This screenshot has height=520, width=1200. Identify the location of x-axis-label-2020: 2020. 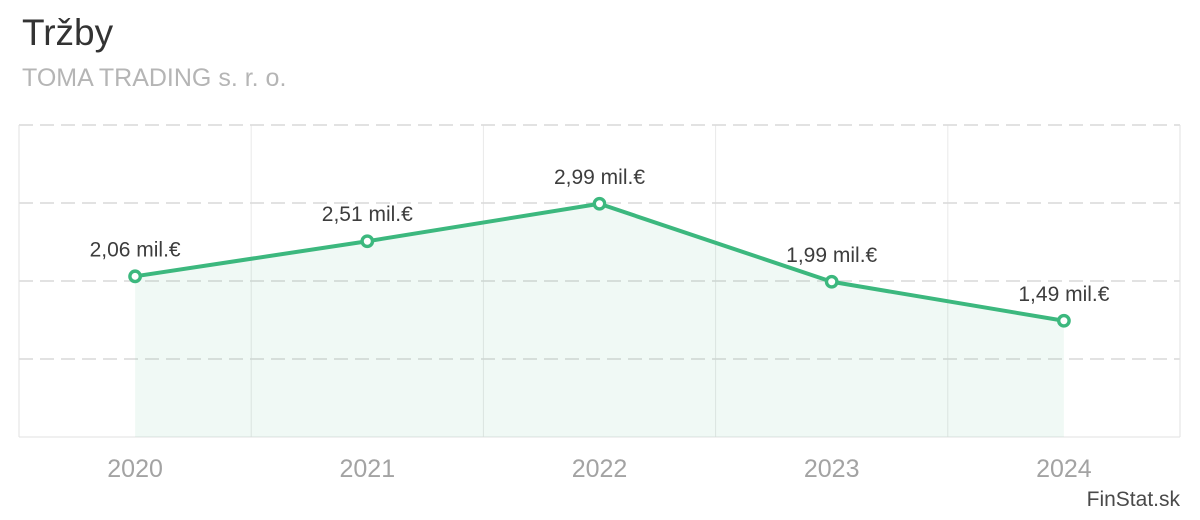
(135, 469).